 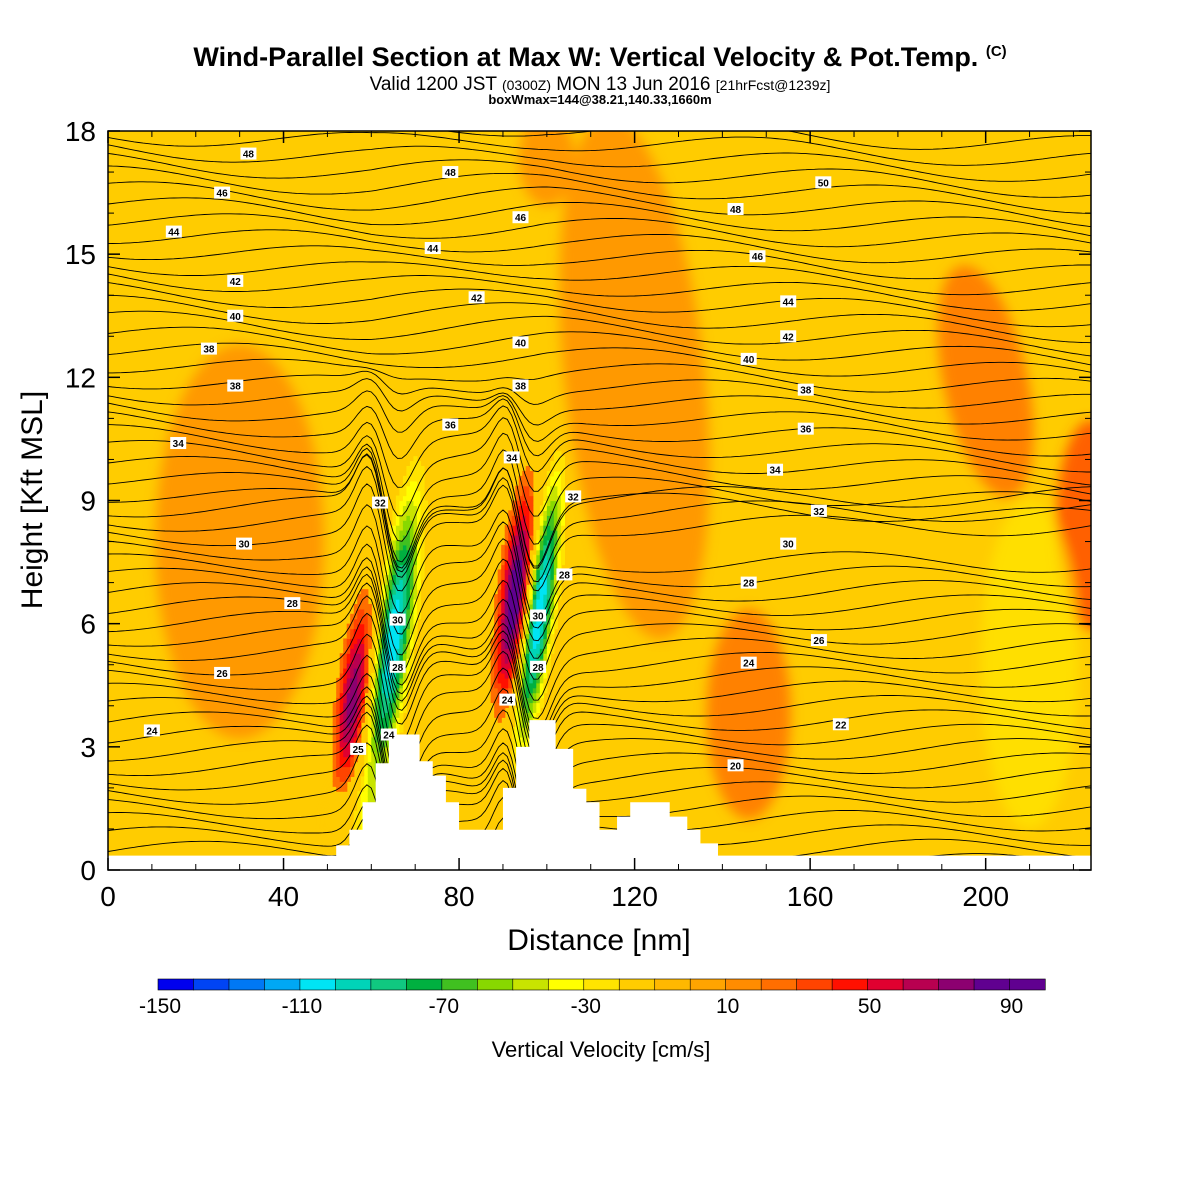 What do you see at coordinates (520, 342) in the screenshot?
I see `contour-label: 40` at bounding box center [520, 342].